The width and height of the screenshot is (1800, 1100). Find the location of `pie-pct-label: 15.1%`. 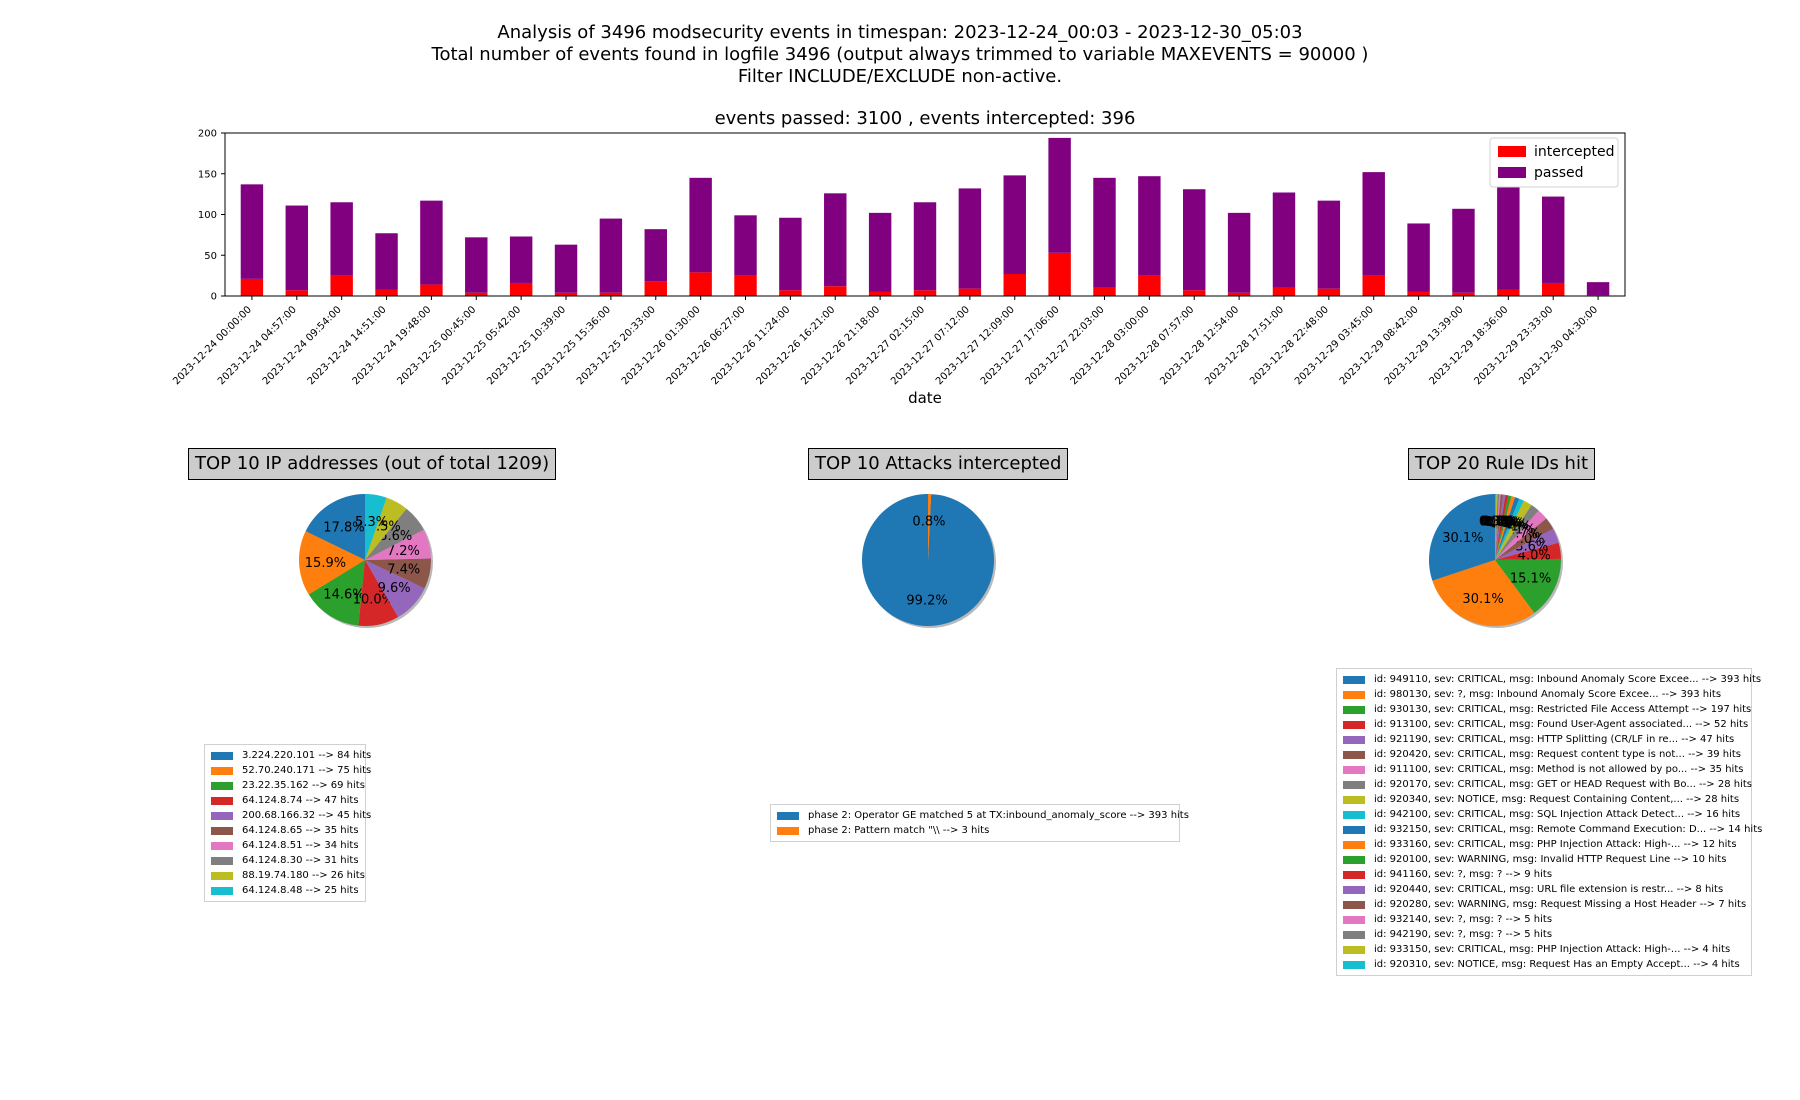

pie-pct-label: 15.1% is located at coordinates (1530, 578).